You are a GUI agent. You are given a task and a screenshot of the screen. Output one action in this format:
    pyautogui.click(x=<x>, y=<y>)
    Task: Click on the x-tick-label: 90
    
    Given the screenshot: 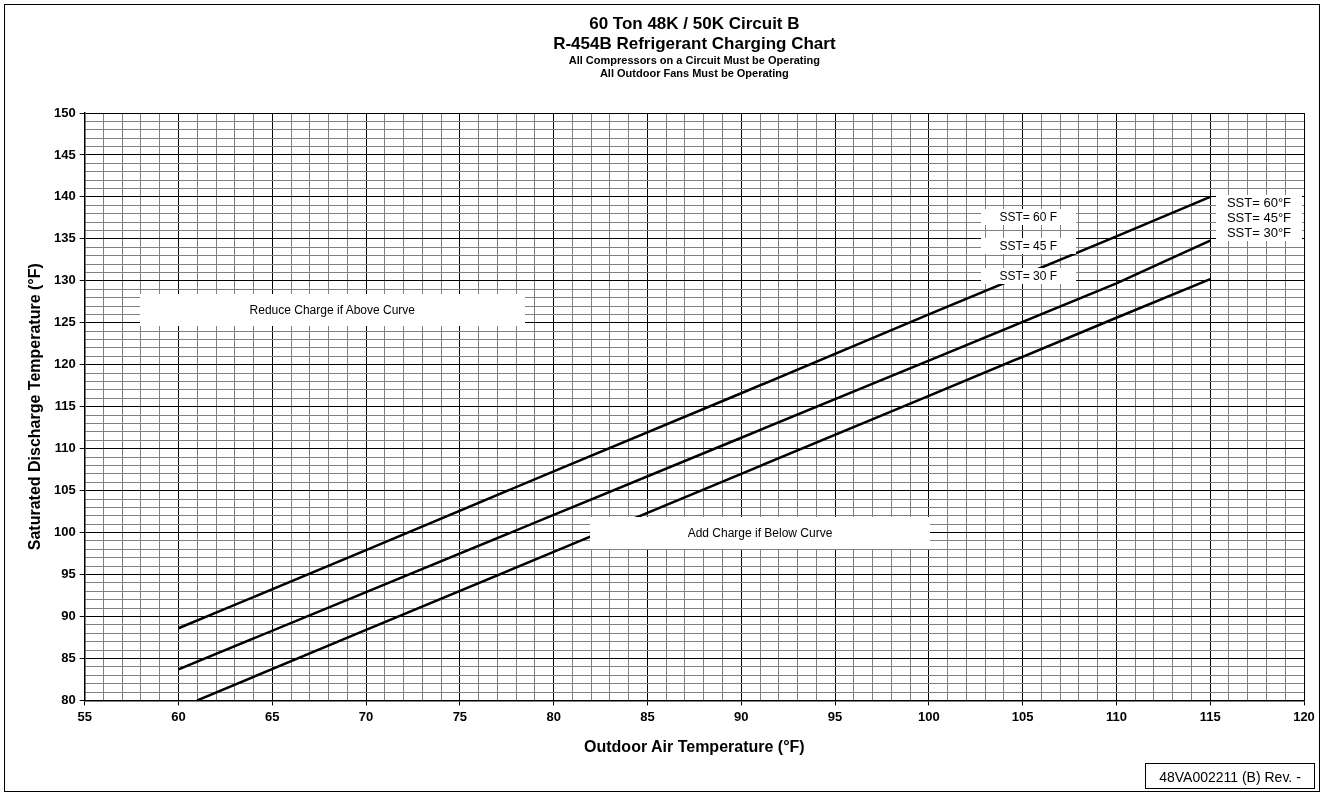 What is the action you would take?
    pyautogui.click(x=741, y=716)
    